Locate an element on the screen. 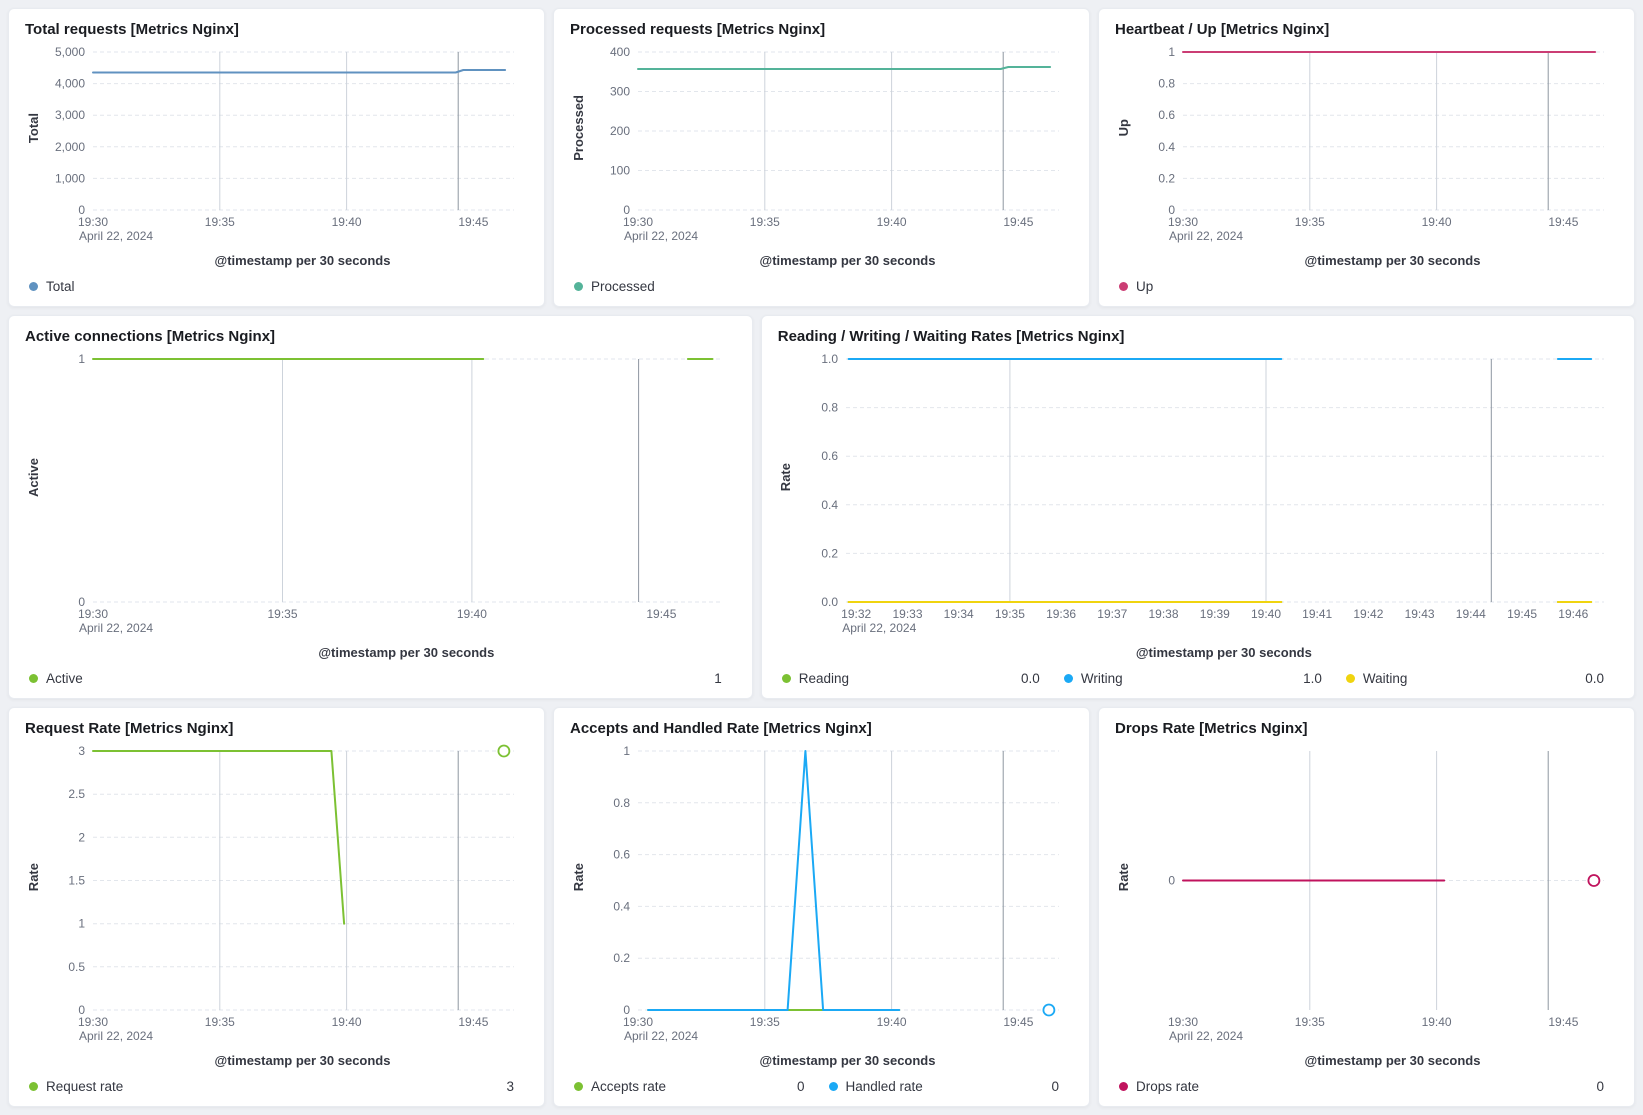  legend-value: 1 is located at coordinates (718, 678).